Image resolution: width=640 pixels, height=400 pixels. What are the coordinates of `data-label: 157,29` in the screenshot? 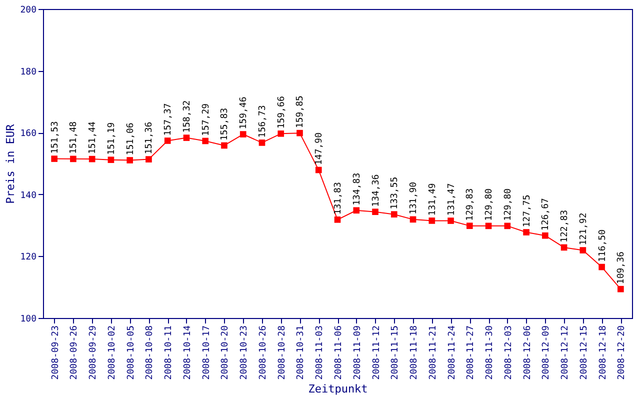 It's located at (206, 119).